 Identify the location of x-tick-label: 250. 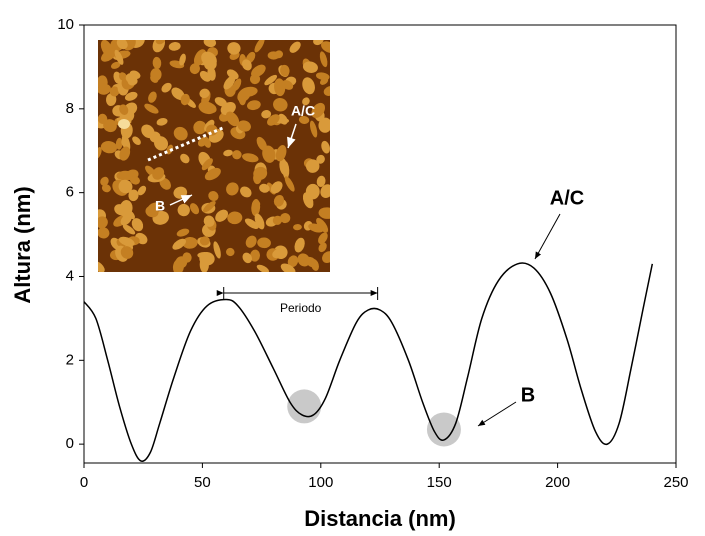
(675, 482).